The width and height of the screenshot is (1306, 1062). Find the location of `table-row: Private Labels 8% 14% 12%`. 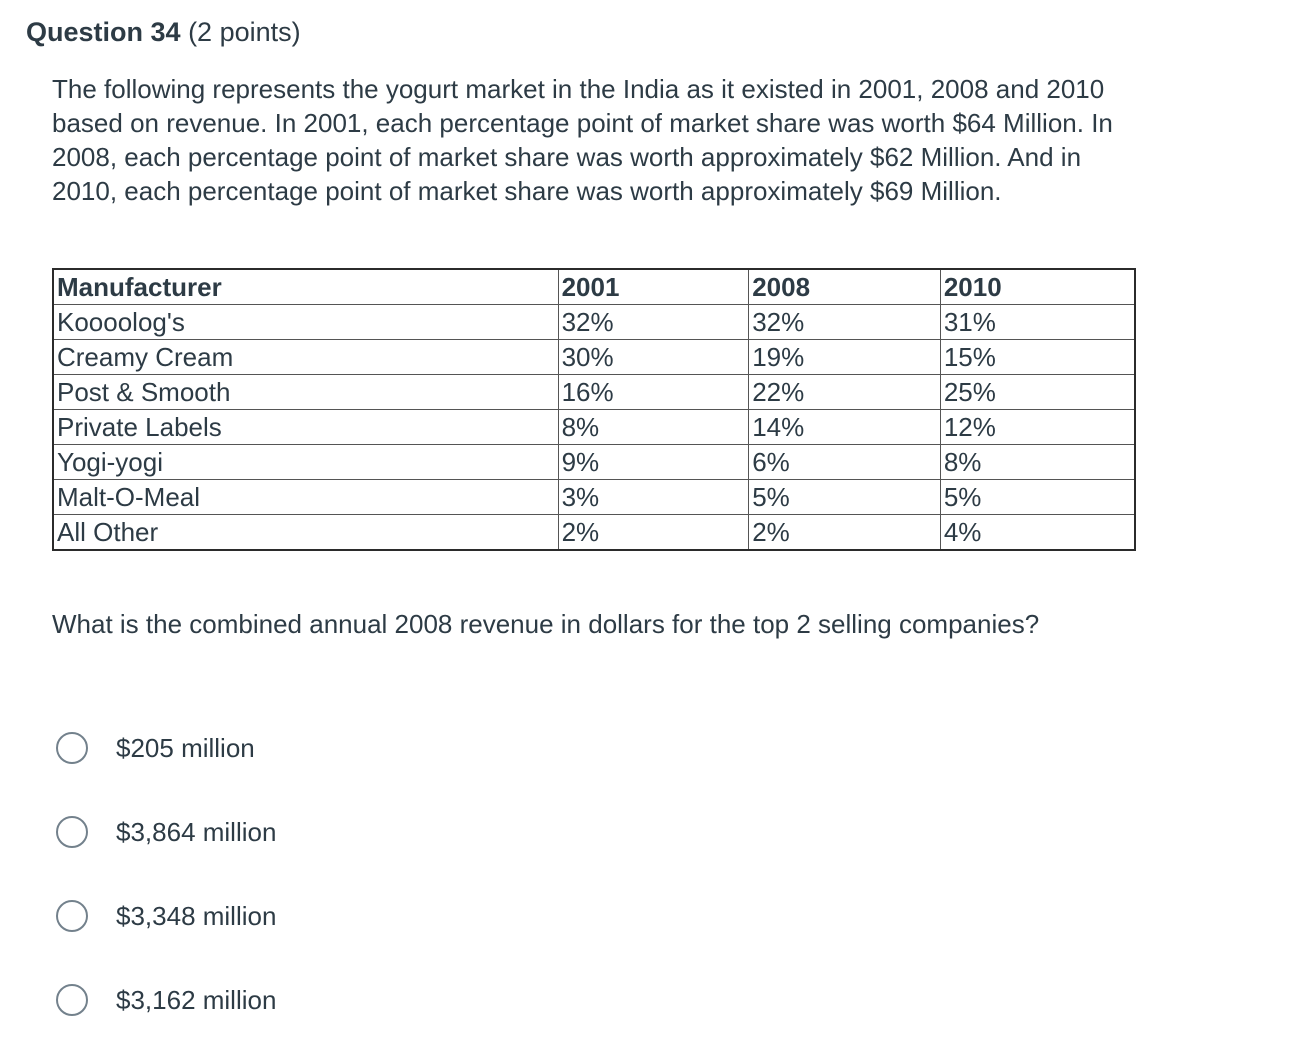

table-row: Private Labels 8% 14% 12% is located at coordinates (594, 427).